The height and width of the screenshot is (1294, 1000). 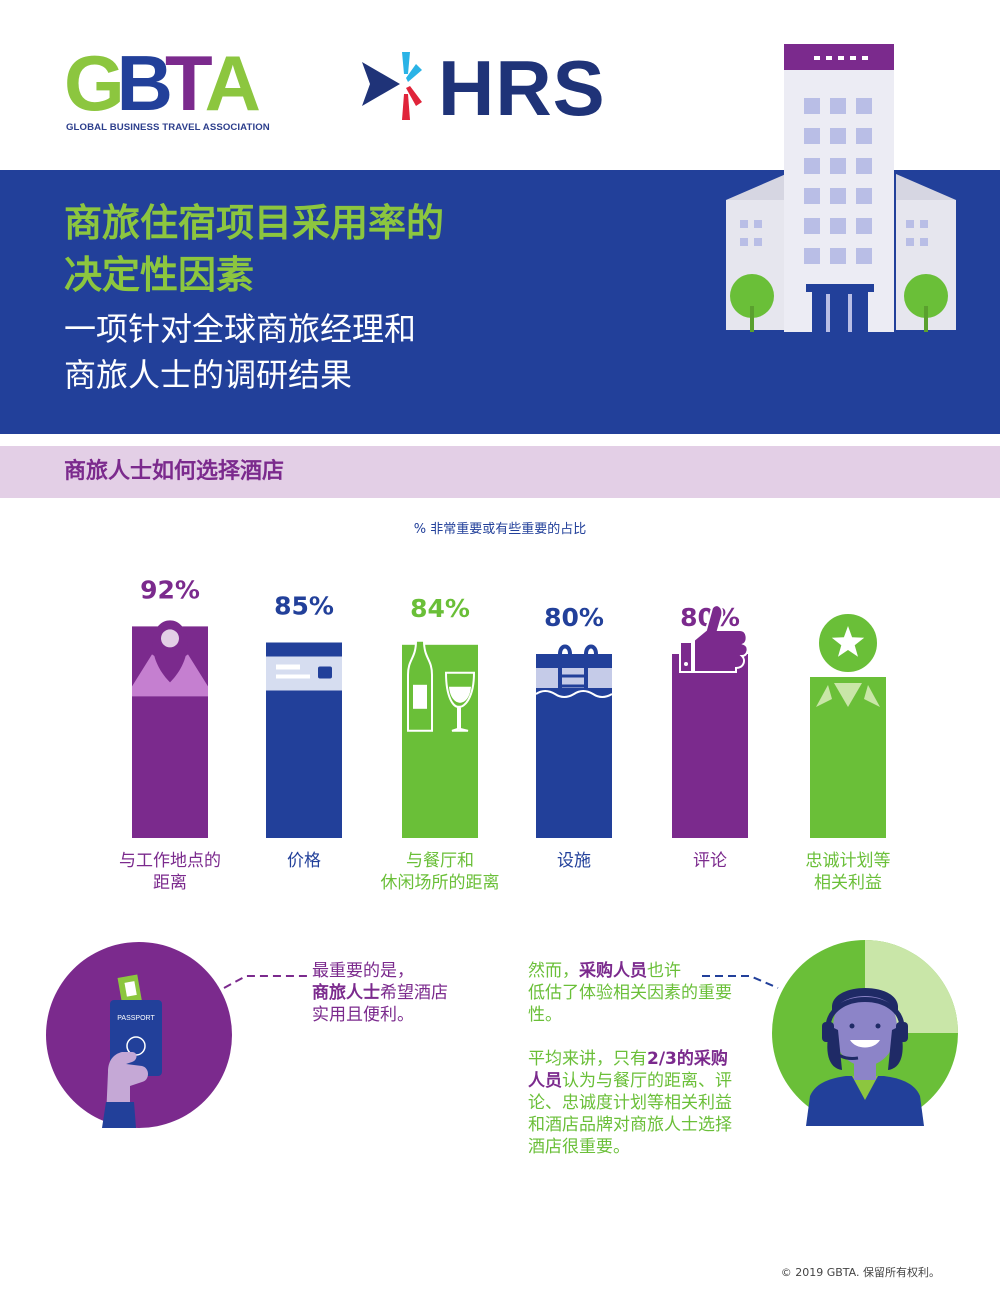 What do you see at coordinates (170, 872) in the screenshot?
I see `category-label-1: 与工作地点的 距离` at bounding box center [170, 872].